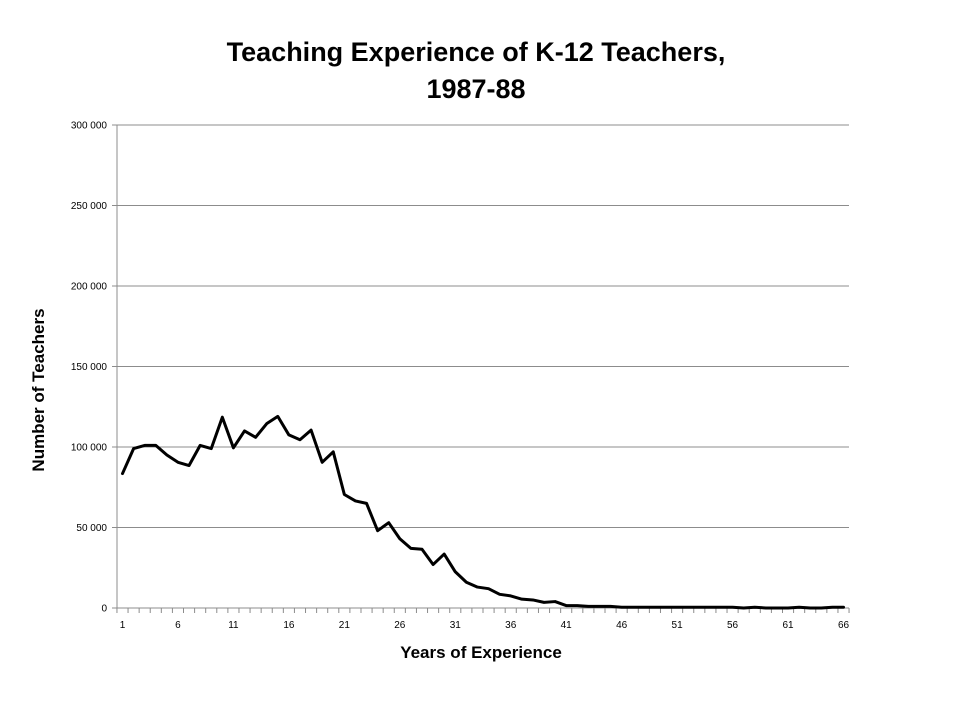  I want to click on x-tick-label: 26, so click(400, 625).